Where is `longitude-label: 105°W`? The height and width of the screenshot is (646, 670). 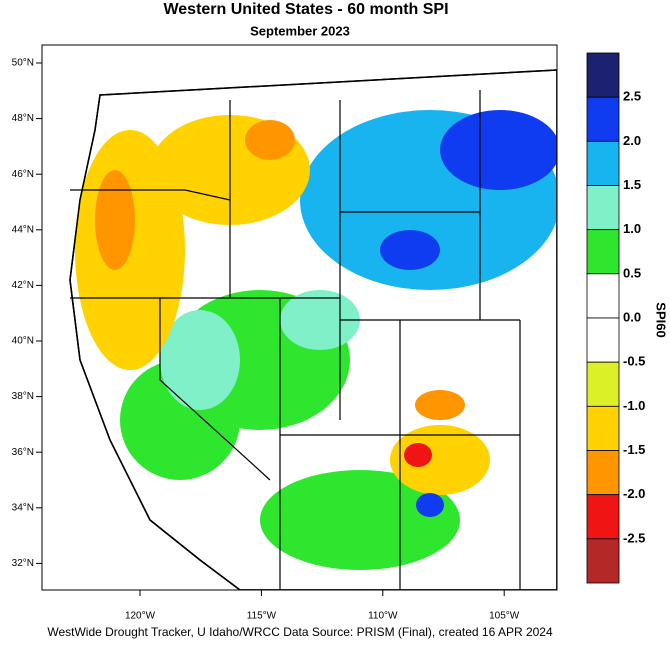
longitude-label: 105°W is located at coordinates (504, 616).